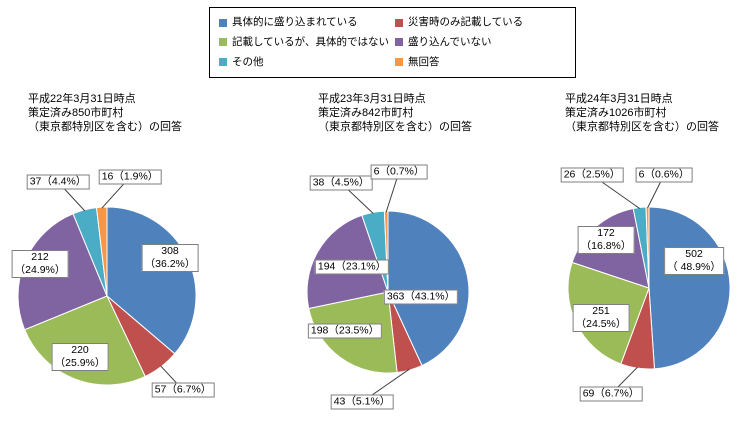  What do you see at coordinates (611, 394) in the screenshot?
I see `pie3-data-label-1: 69（6.7%）` at bounding box center [611, 394].